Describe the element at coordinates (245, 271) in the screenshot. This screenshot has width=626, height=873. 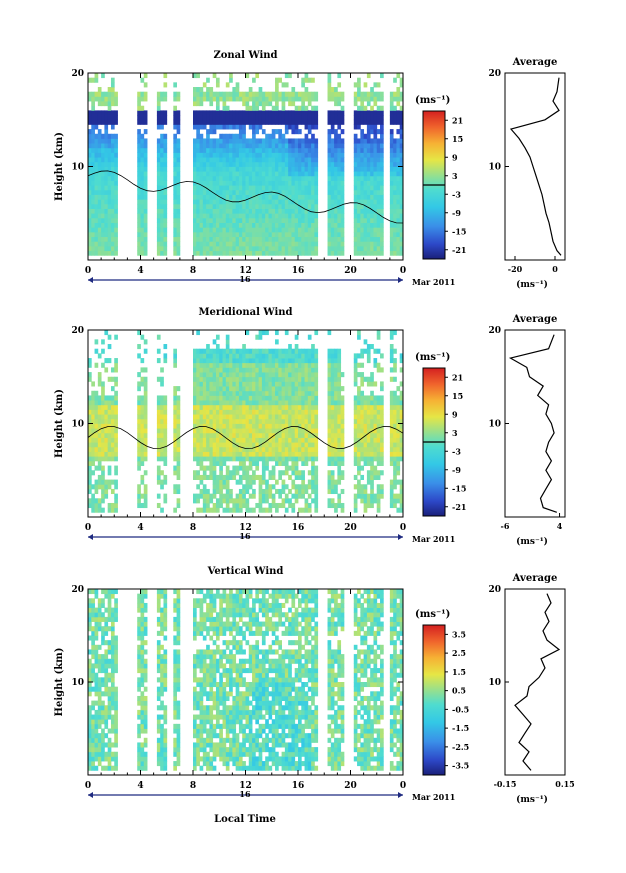
I see `x-tick-label: 12` at that location.